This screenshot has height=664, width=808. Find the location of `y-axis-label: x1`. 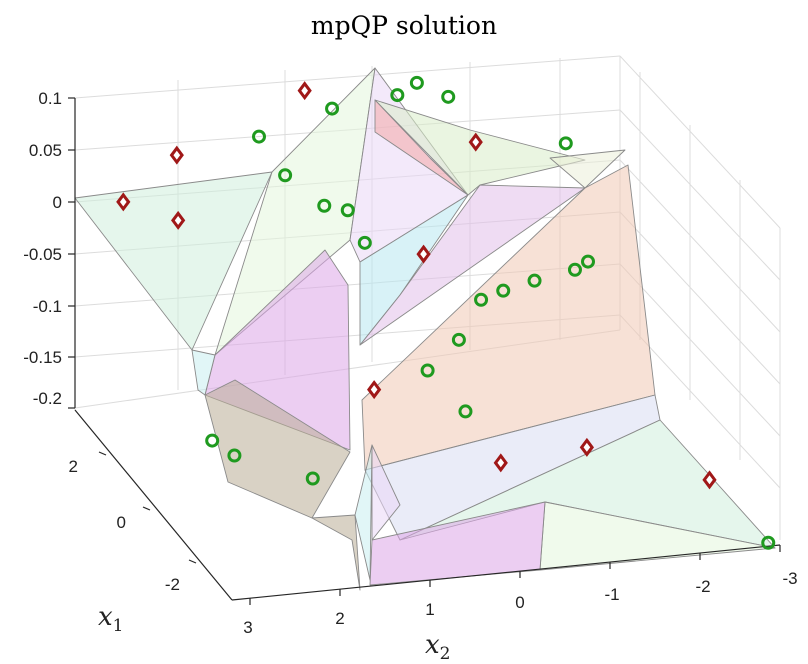

y-axis-label: x1 is located at coordinates (111, 619).